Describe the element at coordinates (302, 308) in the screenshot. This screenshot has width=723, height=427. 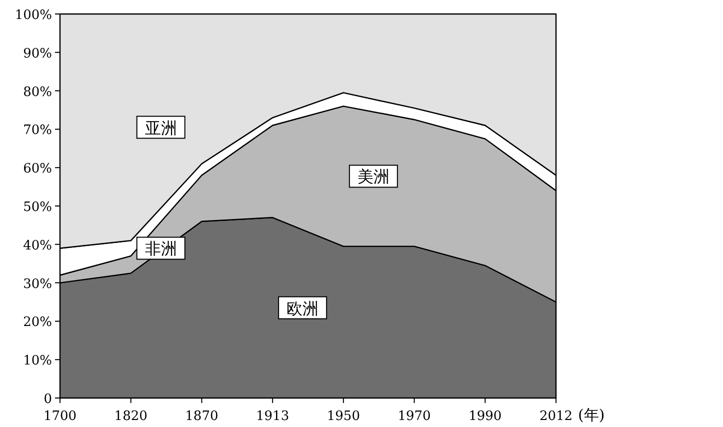
I see `series-label: 欧洲` at that location.